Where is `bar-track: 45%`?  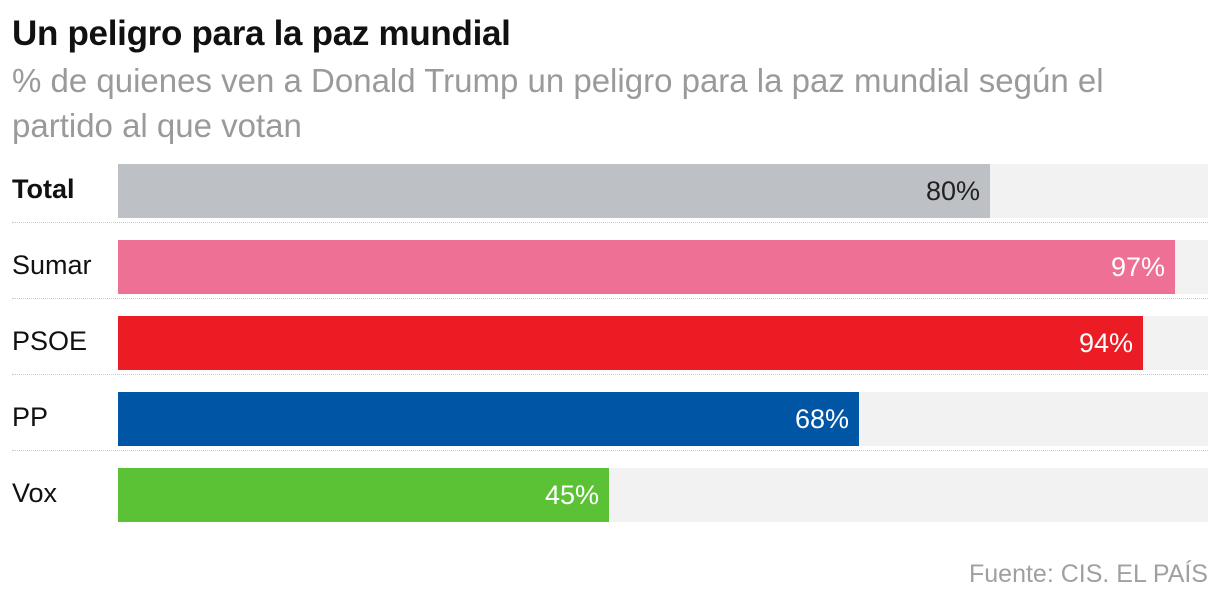
bar-track: 45% is located at coordinates (663, 495).